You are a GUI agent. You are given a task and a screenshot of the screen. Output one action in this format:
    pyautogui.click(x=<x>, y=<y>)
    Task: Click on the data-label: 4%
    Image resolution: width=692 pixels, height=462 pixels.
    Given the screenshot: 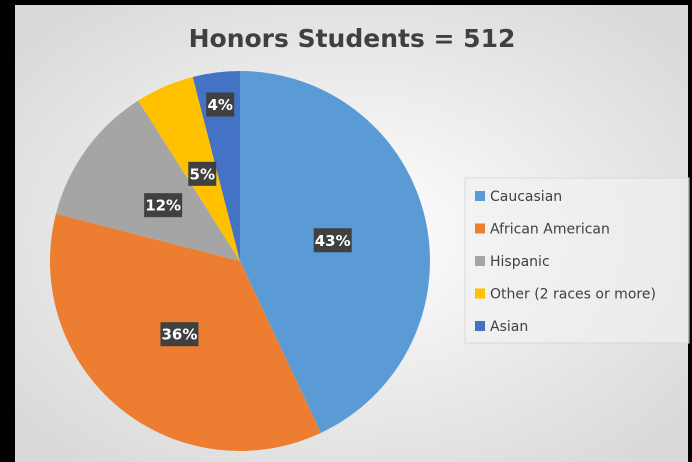 What is the action you would take?
    pyautogui.click(x=220, y=105)
    